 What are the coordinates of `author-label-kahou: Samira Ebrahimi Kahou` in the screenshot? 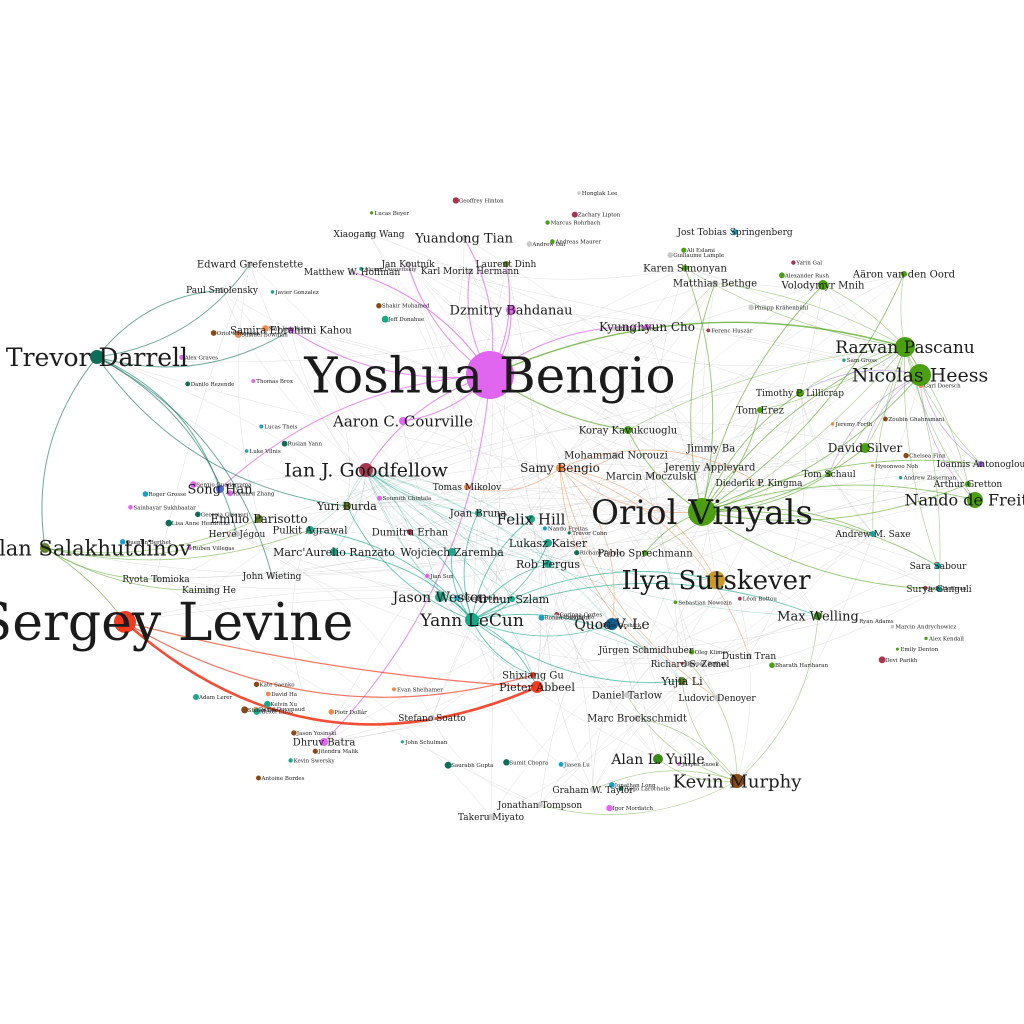 It's located at (291, 331).